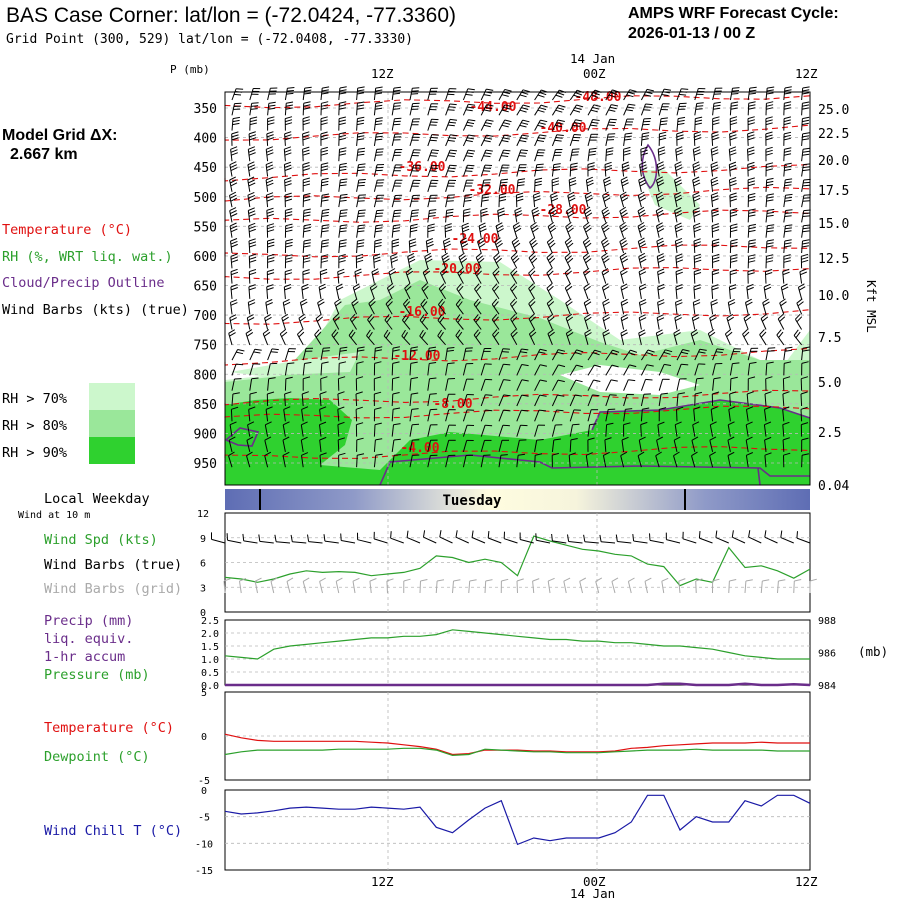 The image size is (900, 901). I want to click on panel-tick-label: 1.0, so click(210, 660).